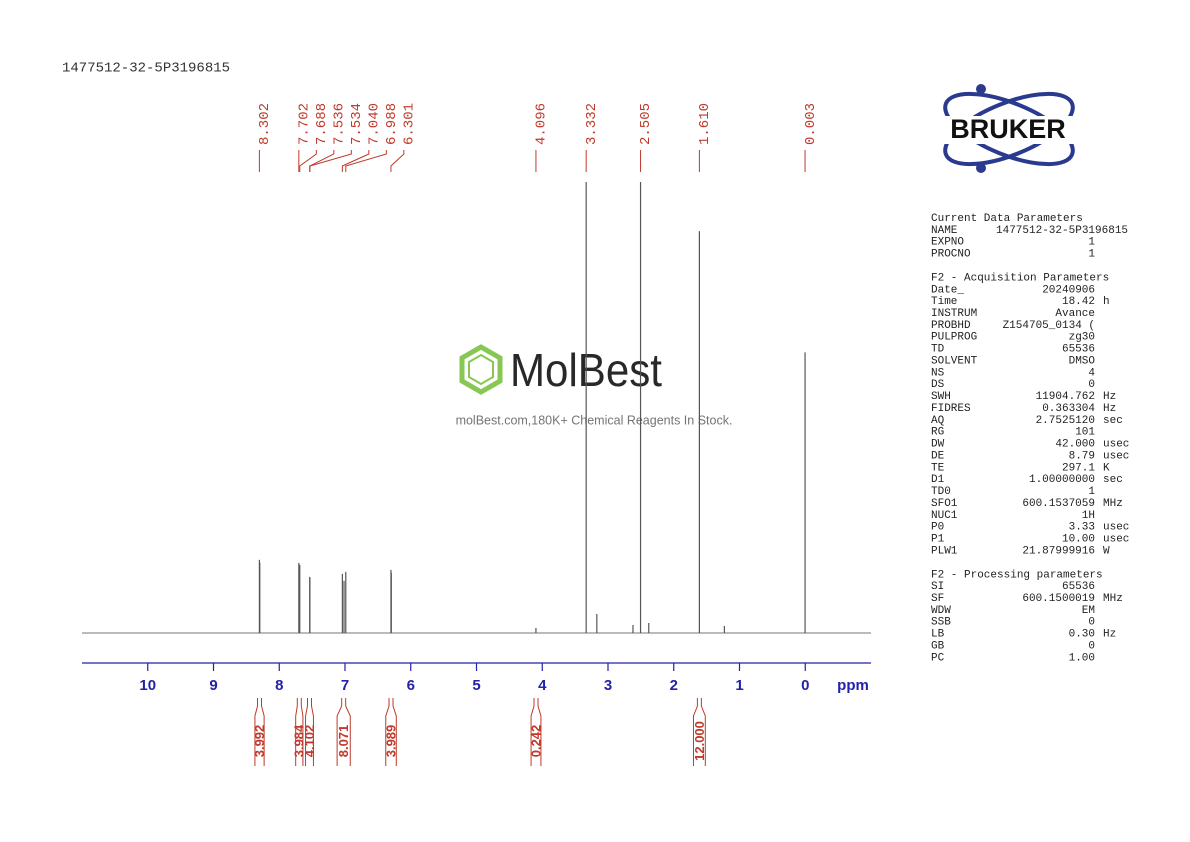 Image resolution: width=1190 pixels, height=842 pixels. I want to click on x-tick-label: 10, so click(147, 685).